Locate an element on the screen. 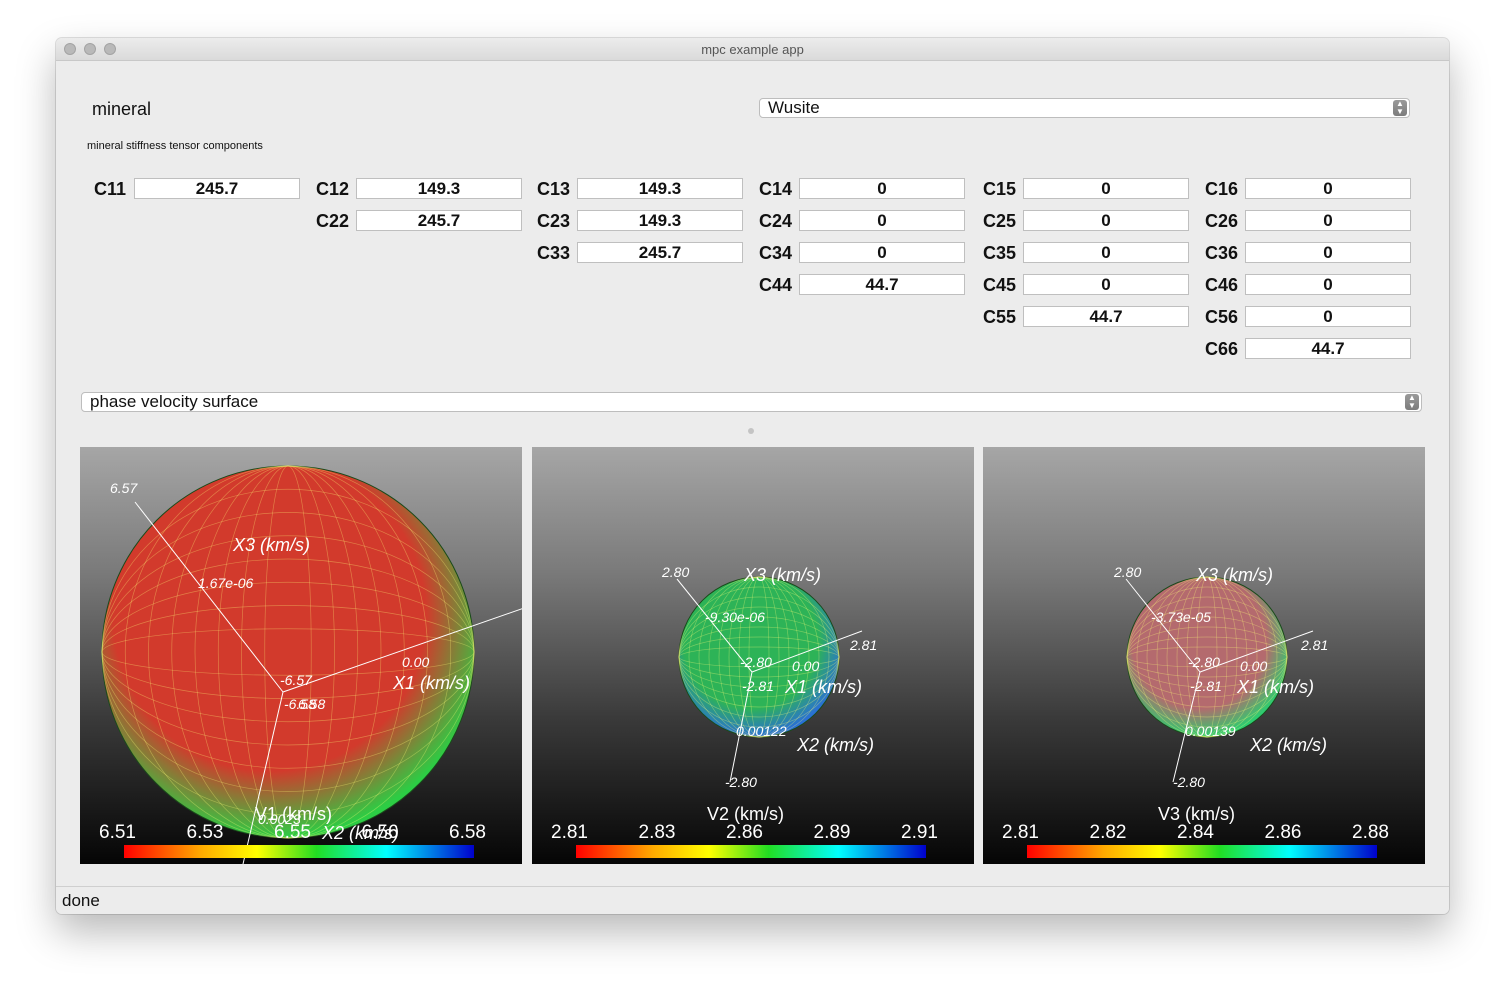  plot-type-select-value: phase velocity surface is located at coordinates (174, 401).